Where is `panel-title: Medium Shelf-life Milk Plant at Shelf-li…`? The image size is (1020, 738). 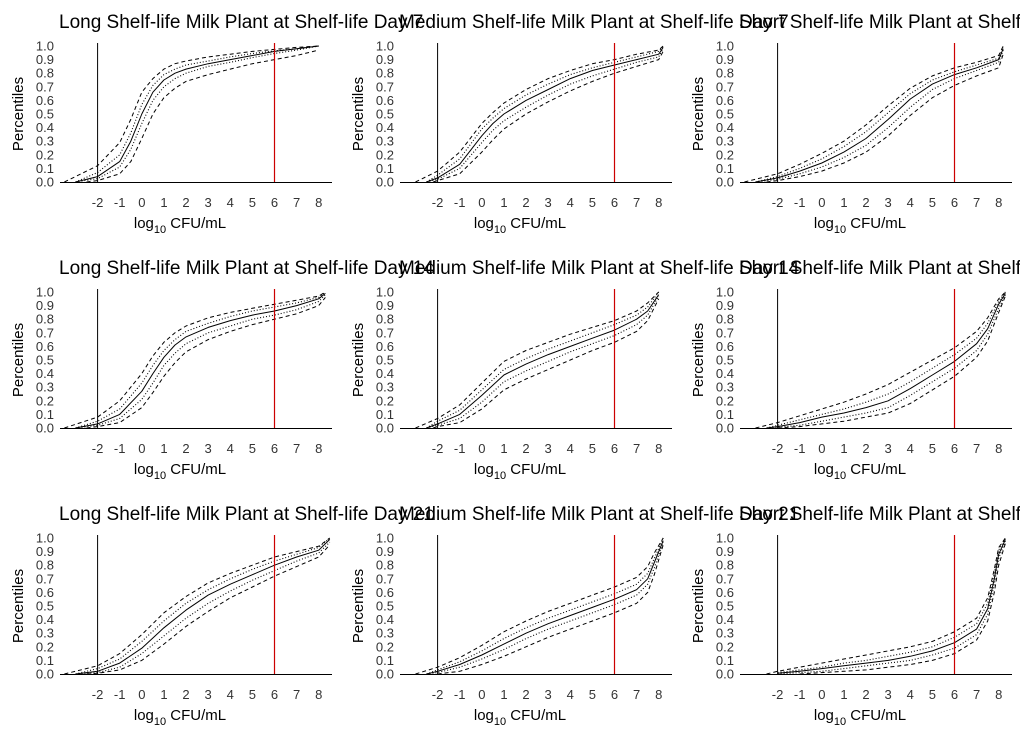
panel-title: Medium Shelf-life Milk Plant at Shelf-li… is located at coordinates (599, 268).